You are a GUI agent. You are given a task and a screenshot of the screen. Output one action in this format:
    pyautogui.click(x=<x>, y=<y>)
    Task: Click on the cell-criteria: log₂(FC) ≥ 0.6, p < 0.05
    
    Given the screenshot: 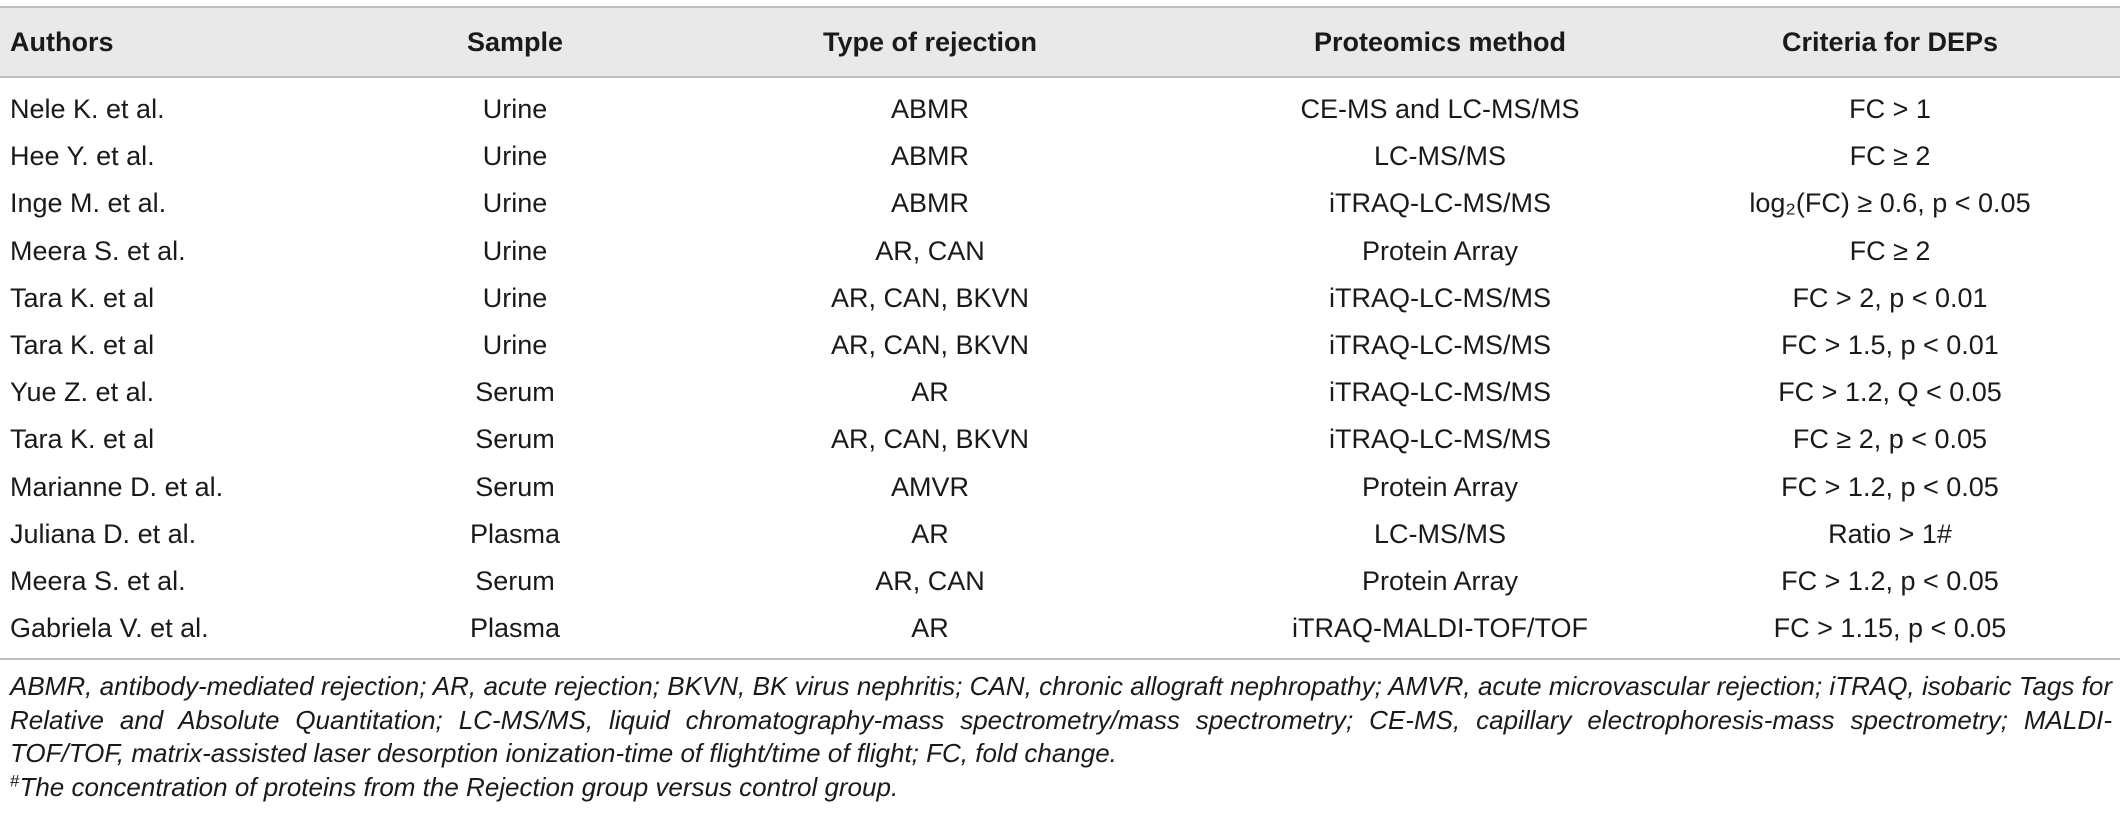 What is the action you would take?
    pyautogui.click(x=1890, y=203)
    